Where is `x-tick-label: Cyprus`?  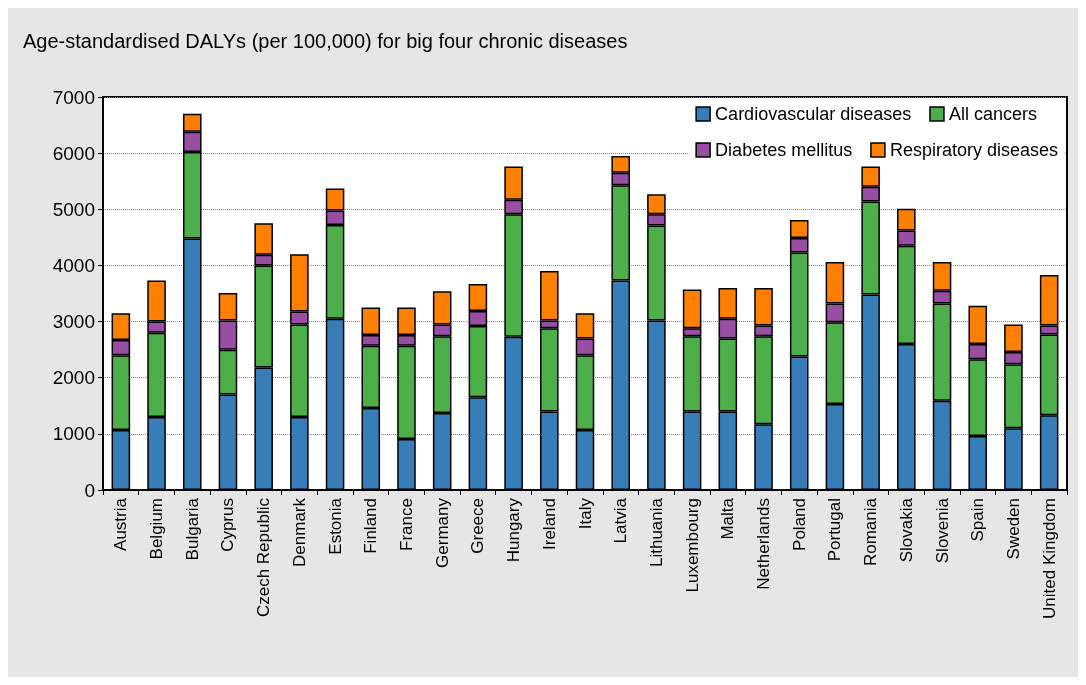 x-tick-label: Cyprus is located at coordinates (228, 525).